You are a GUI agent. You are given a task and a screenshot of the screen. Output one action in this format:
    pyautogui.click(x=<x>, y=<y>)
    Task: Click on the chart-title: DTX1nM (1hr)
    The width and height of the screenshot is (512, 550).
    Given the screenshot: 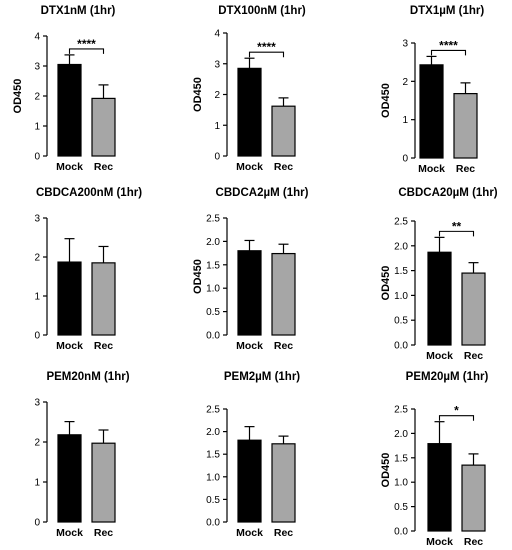 What is the action you would take?
    pyautogui.click(x=78, y=11)
    